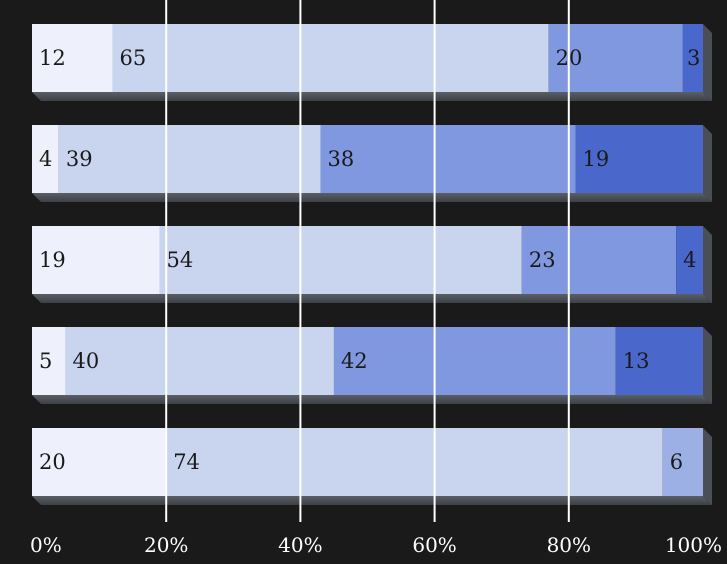 This screenshot has width=727, height=564. Describe the element at coordinates (86, 361) in the screenshot. I see `segment-value-label: 40` at that location.